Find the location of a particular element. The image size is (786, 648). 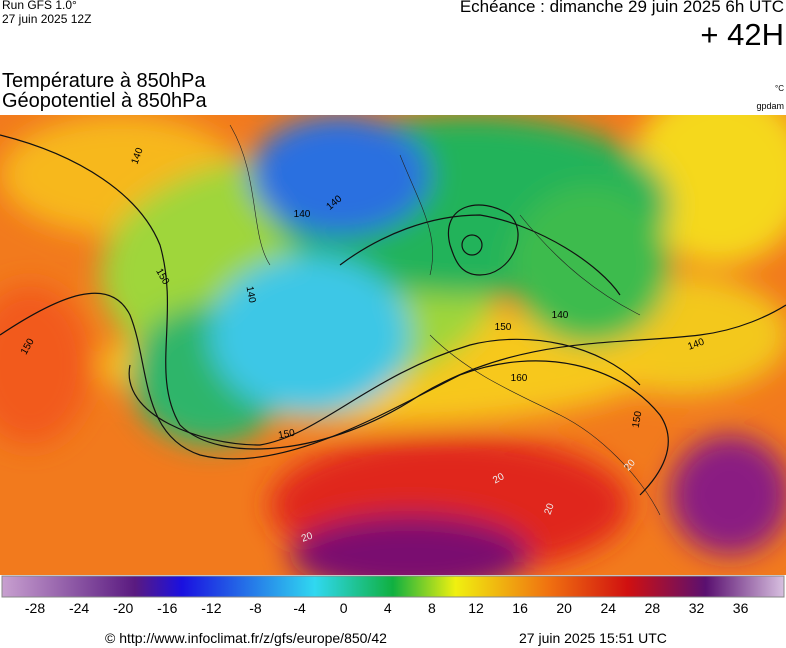

colorbar-tick-label: 24 is located at coordinates (608, 608).